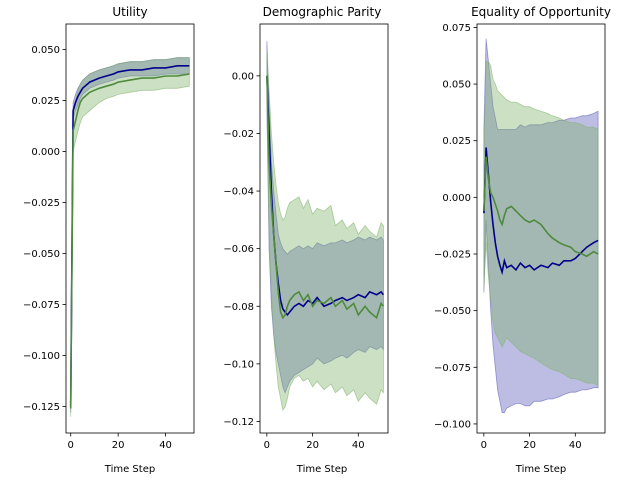  Describe the element at coordinates (238, 192) in the screenshot. I see `y-tick-label: −0.04` at that location.